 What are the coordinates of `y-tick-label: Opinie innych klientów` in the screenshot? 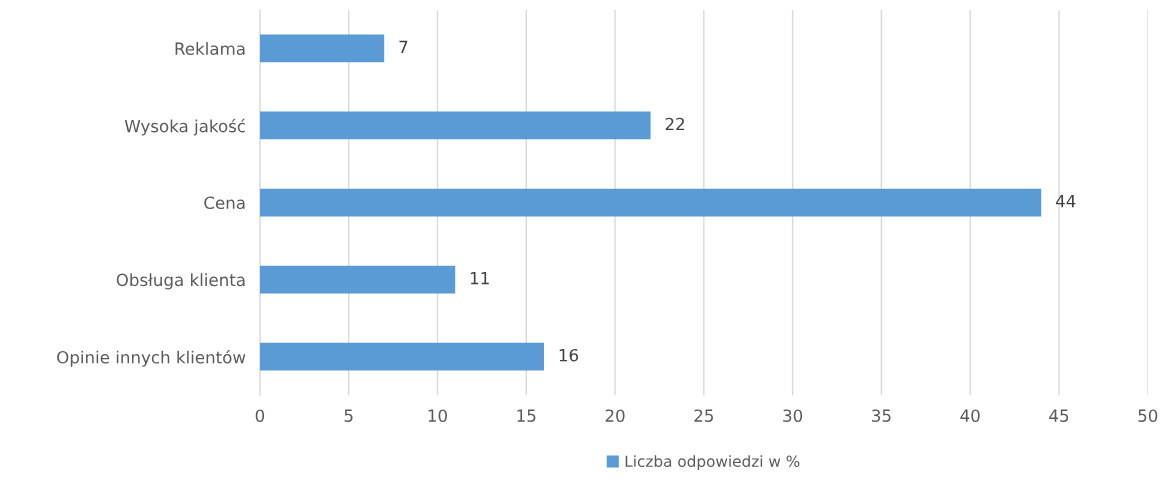 It's located at (151, 358).